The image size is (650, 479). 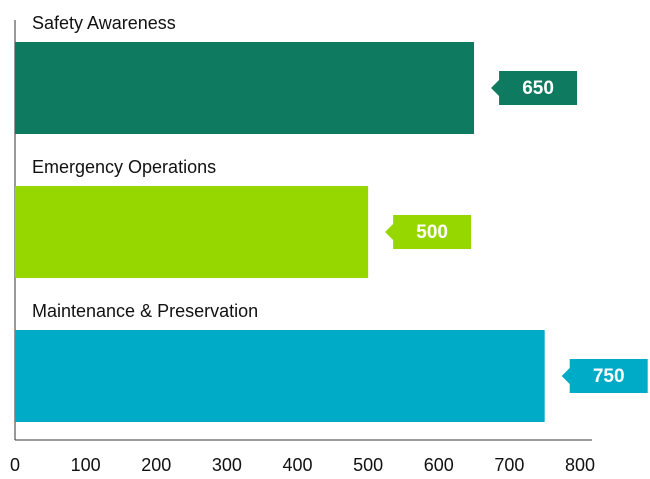 What do you see at coordinates (439, 465) in the screenshot?
I see `x-tick-label: 600` at bounding box center [439, 465].